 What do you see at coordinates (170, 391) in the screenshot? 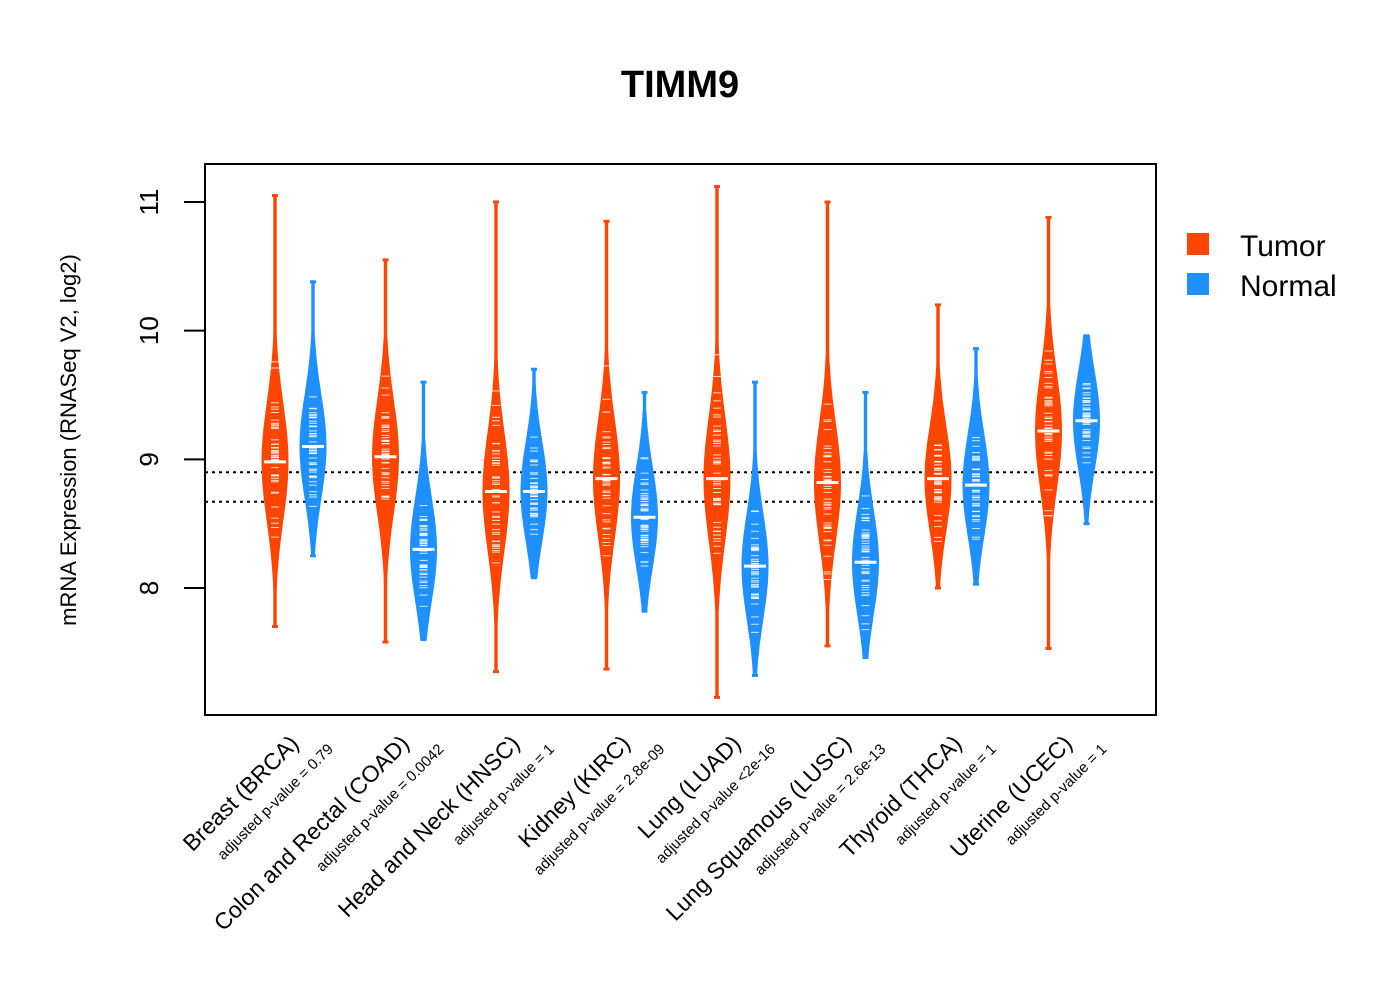
I see `y-axis: 8 9 10 11` at bounding box center [170, 391].